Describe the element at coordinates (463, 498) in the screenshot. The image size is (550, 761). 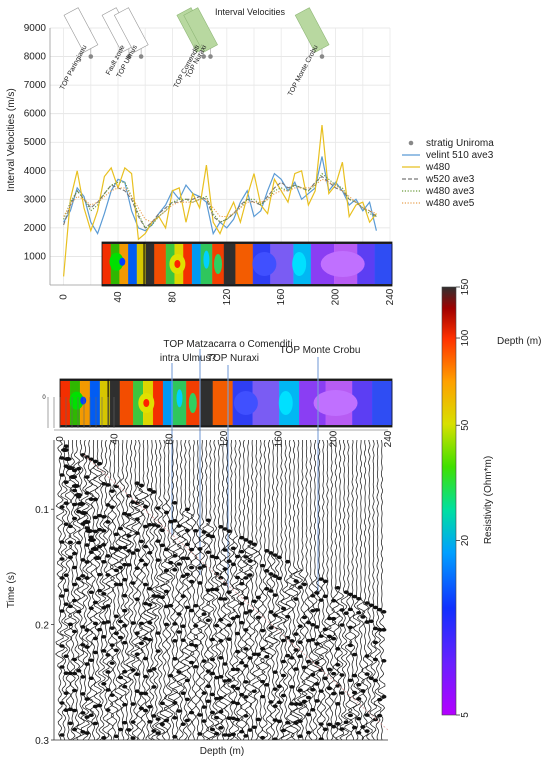
I see `colorbar-ticks: 5 20 50 100 150` at that location.